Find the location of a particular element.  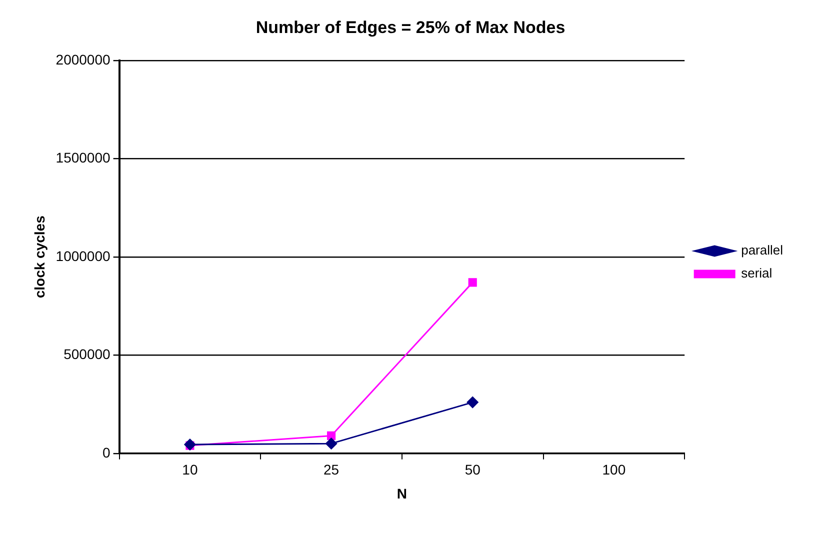

x-axis-title: N is located at coordinates (402, 493).